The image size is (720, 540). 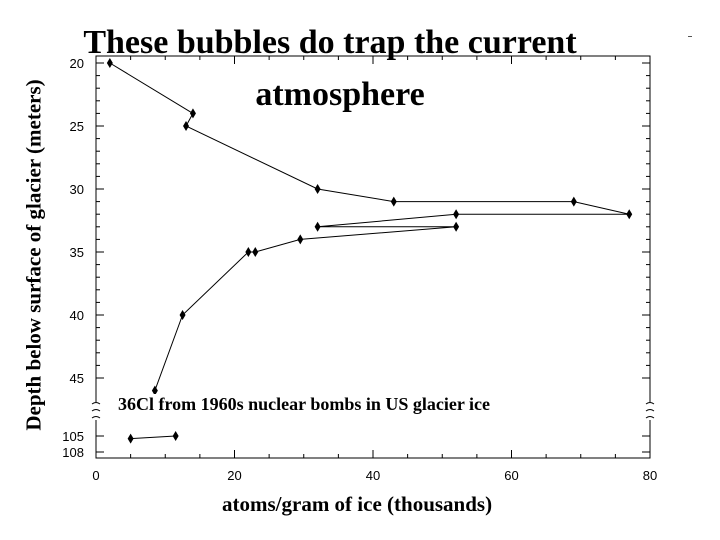 What do you see at coordinates (73, 436) in the screenshot?
I see `y-tick-label: 105` at bounding box center [73, 436].